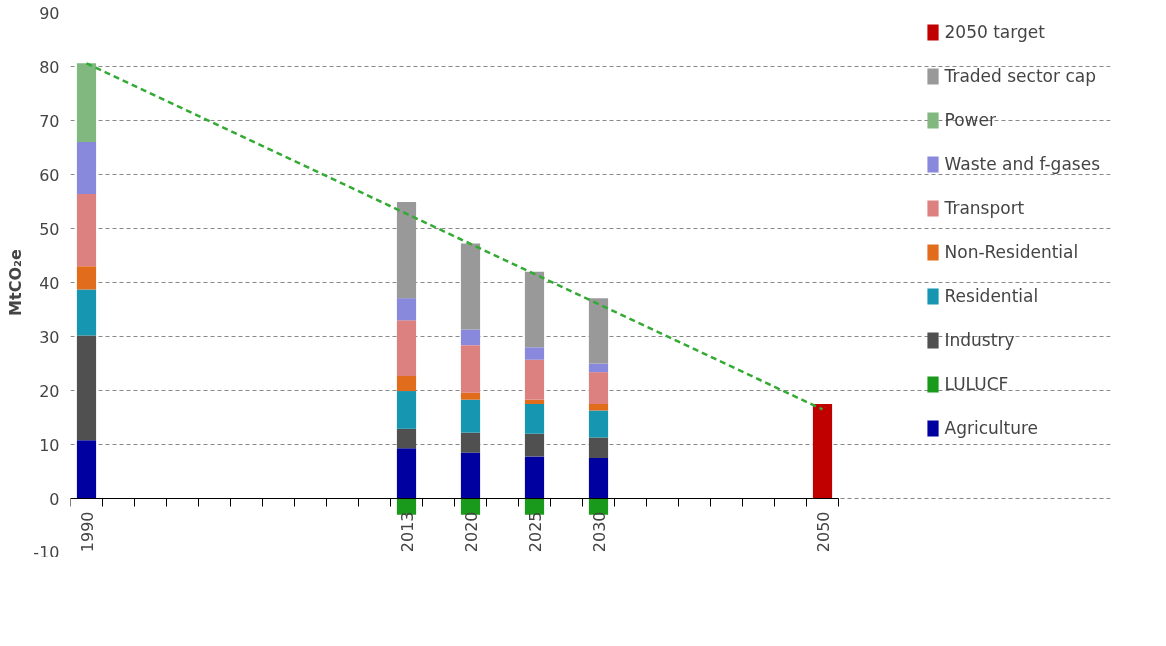  I want to click on legend-label: Agriculture, so click(991, 428).